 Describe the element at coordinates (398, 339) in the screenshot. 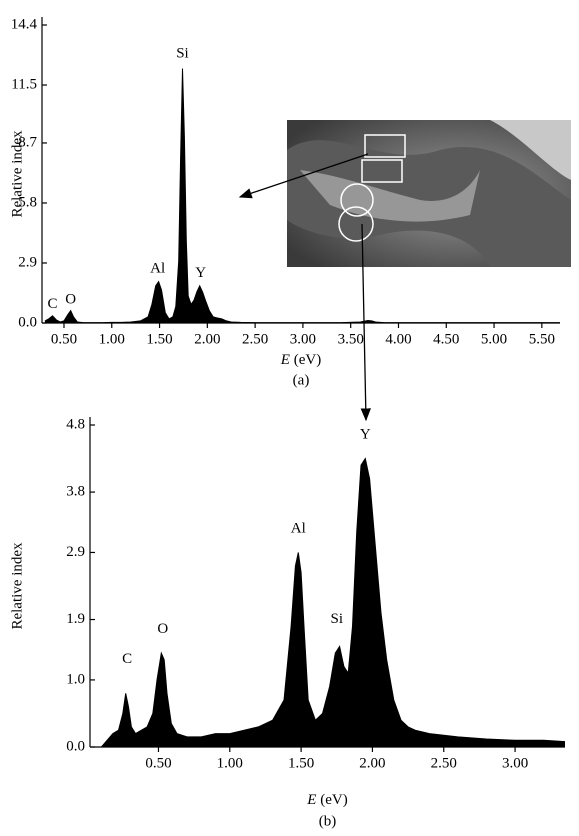

I see `x-tick-label: 4.00` at that location.